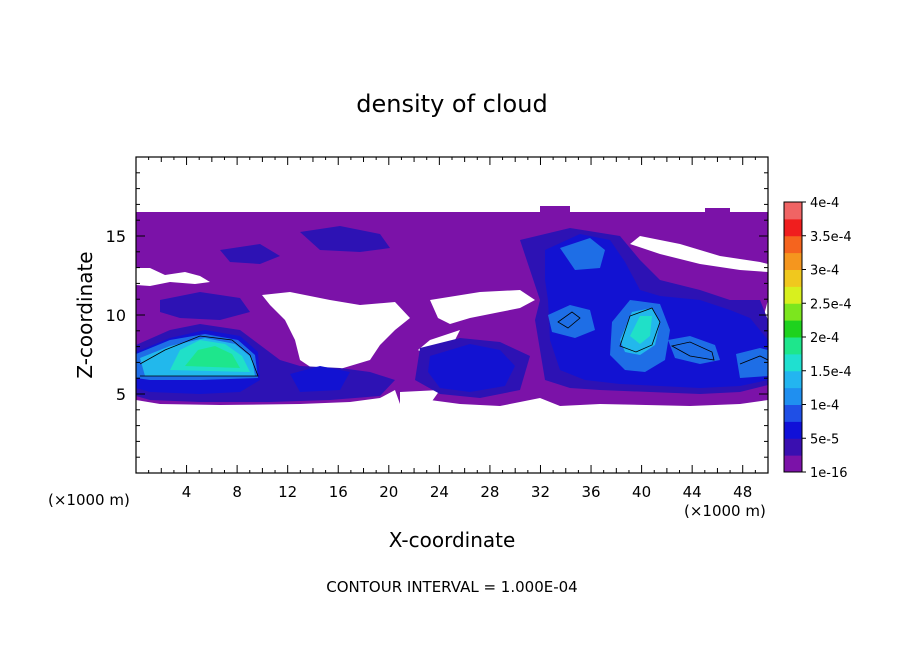 Image resolution: width=904 pixels, height=654 pixels. I want to click on colorbar-label: 2.5e-4, so click(831, 304).